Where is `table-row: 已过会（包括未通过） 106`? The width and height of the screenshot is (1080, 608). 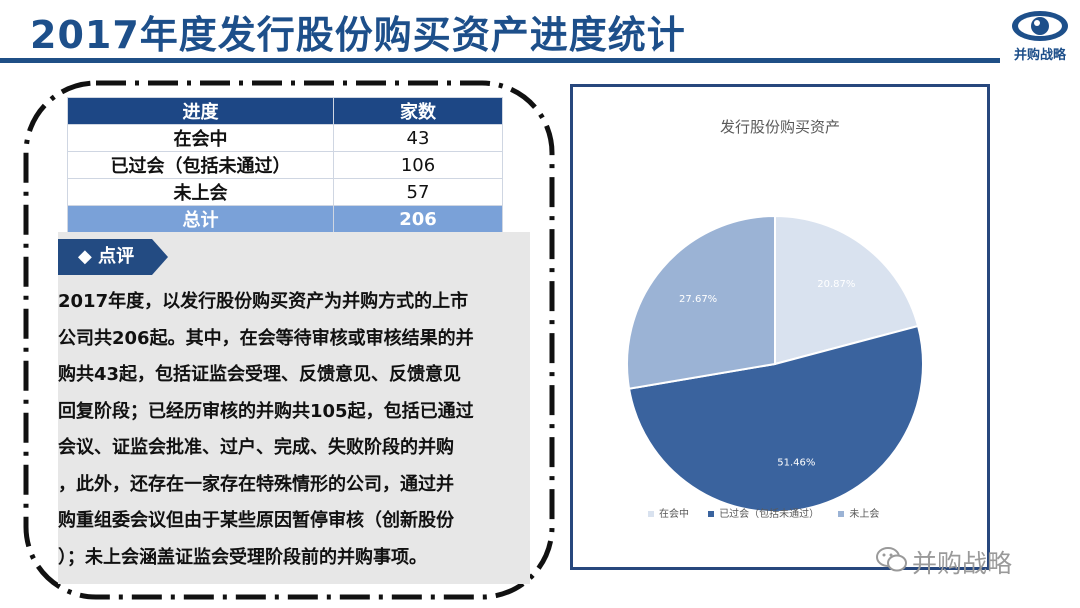 table-row: 已过会（包括未通过） 106 is located at coordinates (285, 165).